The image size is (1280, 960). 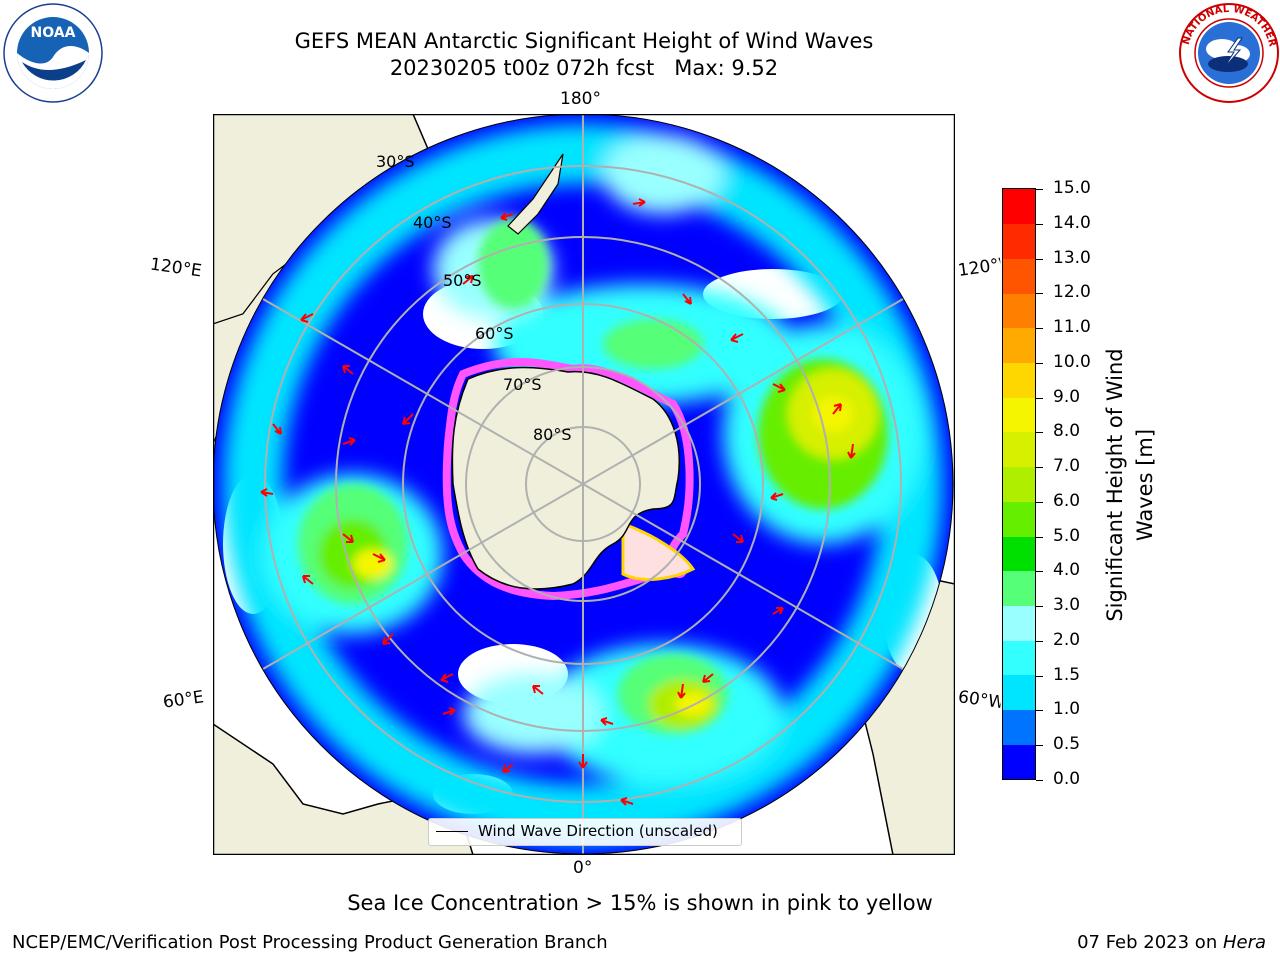 What do you see at coordinates (565, 478) in the screenshot?
I see `antarctica-land` at bounding box center [565, 478].